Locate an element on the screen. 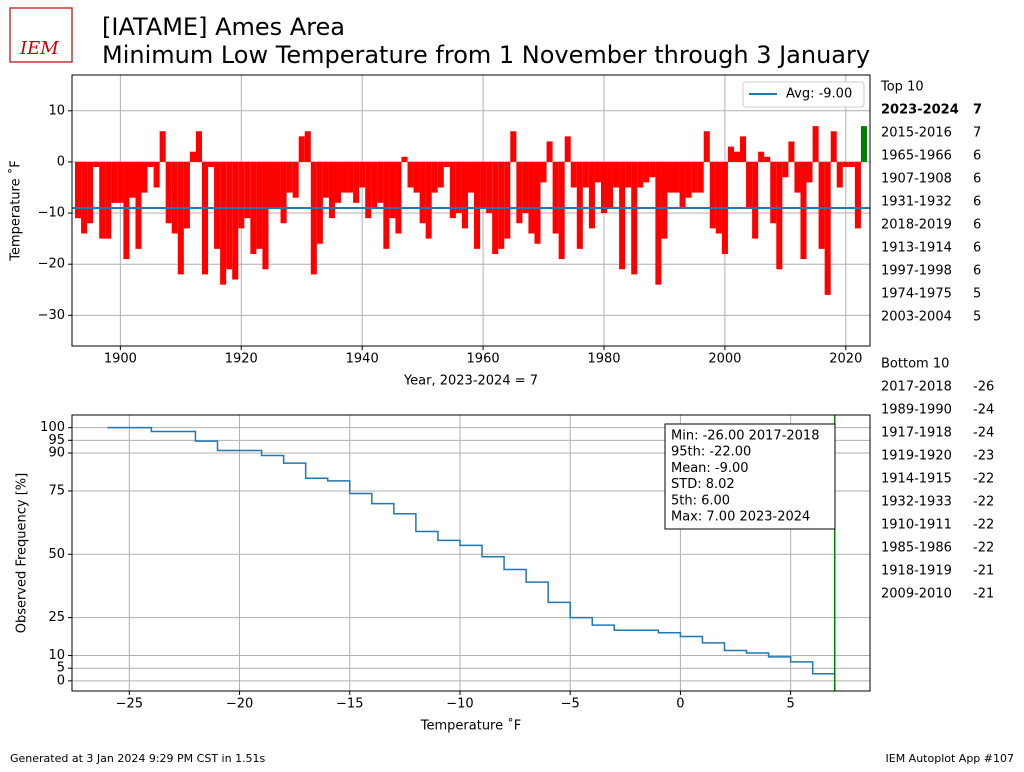 This screenshot has width=1024, height=772. list-season: 2003-2004 is located at coordinates (916, 317).